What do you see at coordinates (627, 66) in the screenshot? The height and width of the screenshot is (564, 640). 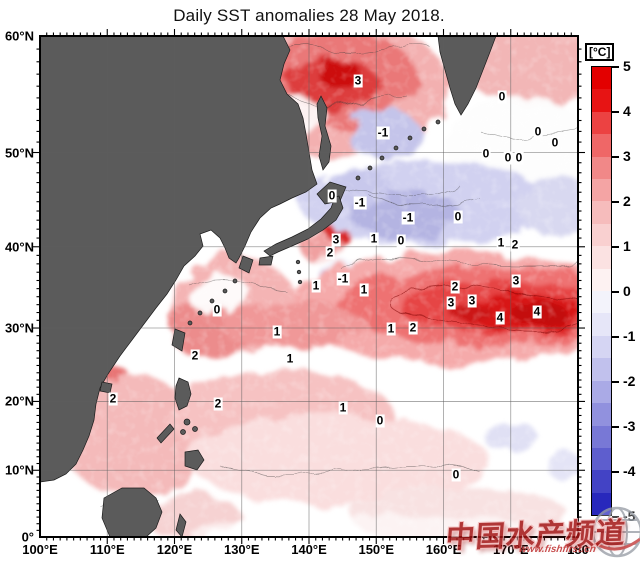 I see `colorbar-tick-label: 5` at bounding box center [627, 66].